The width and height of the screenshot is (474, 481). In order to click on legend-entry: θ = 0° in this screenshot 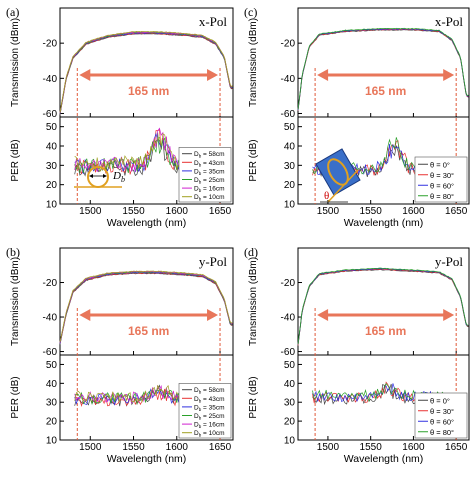, I will do `click(440, 164)`.